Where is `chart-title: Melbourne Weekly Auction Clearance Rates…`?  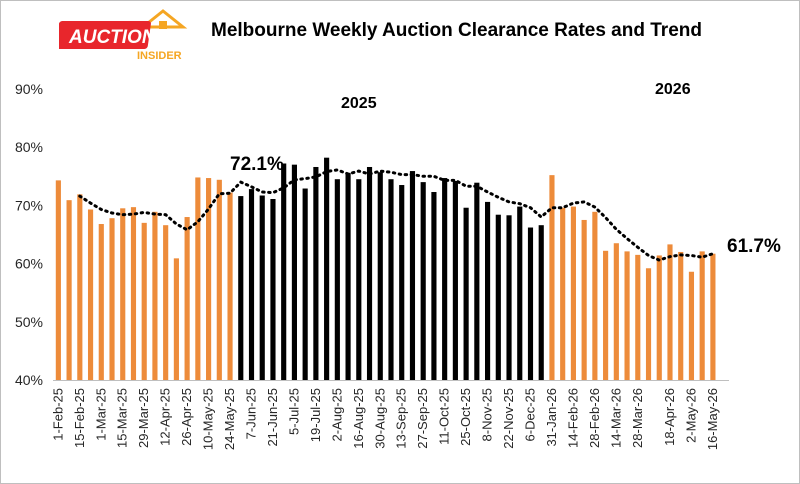 chart-title: Melbourne Weekly Auction Clearance Rates… is located at coordinates (456, 30).